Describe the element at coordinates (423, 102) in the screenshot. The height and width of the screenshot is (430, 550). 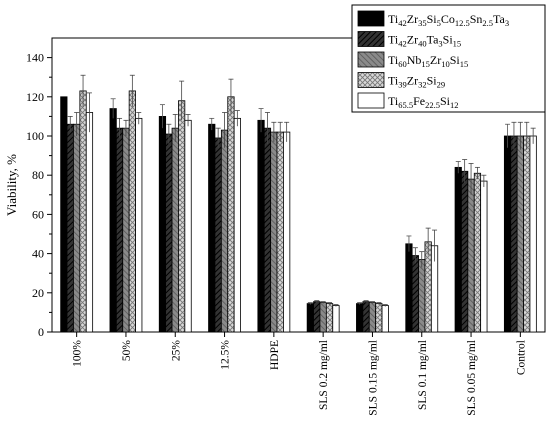
I see `legend-entry-label: Ti65.5Fe22.5Si12` at that location.